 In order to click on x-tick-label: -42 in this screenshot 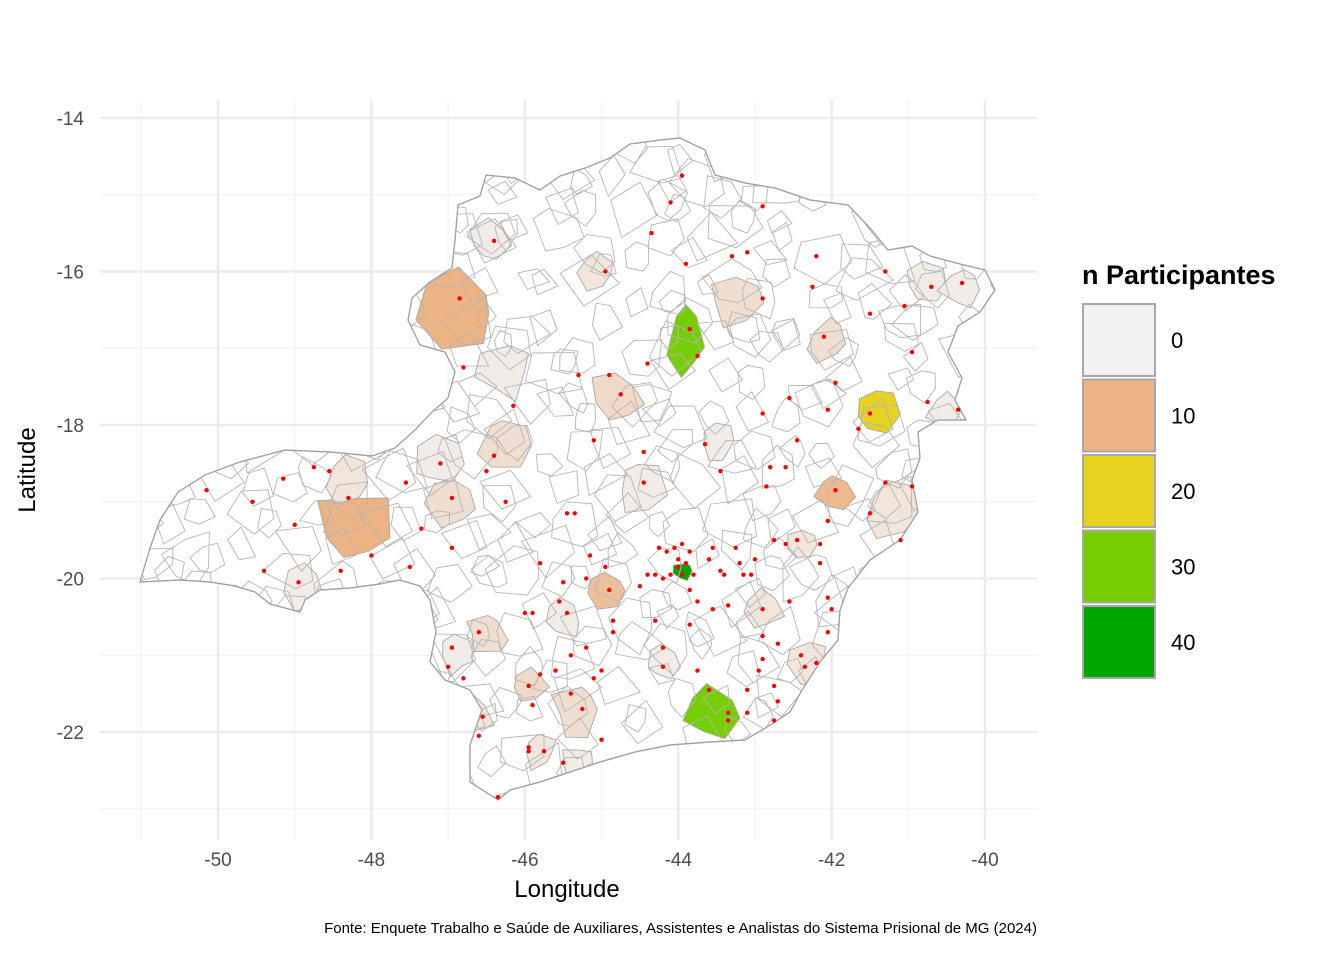, I will do `click(831, 860)`.